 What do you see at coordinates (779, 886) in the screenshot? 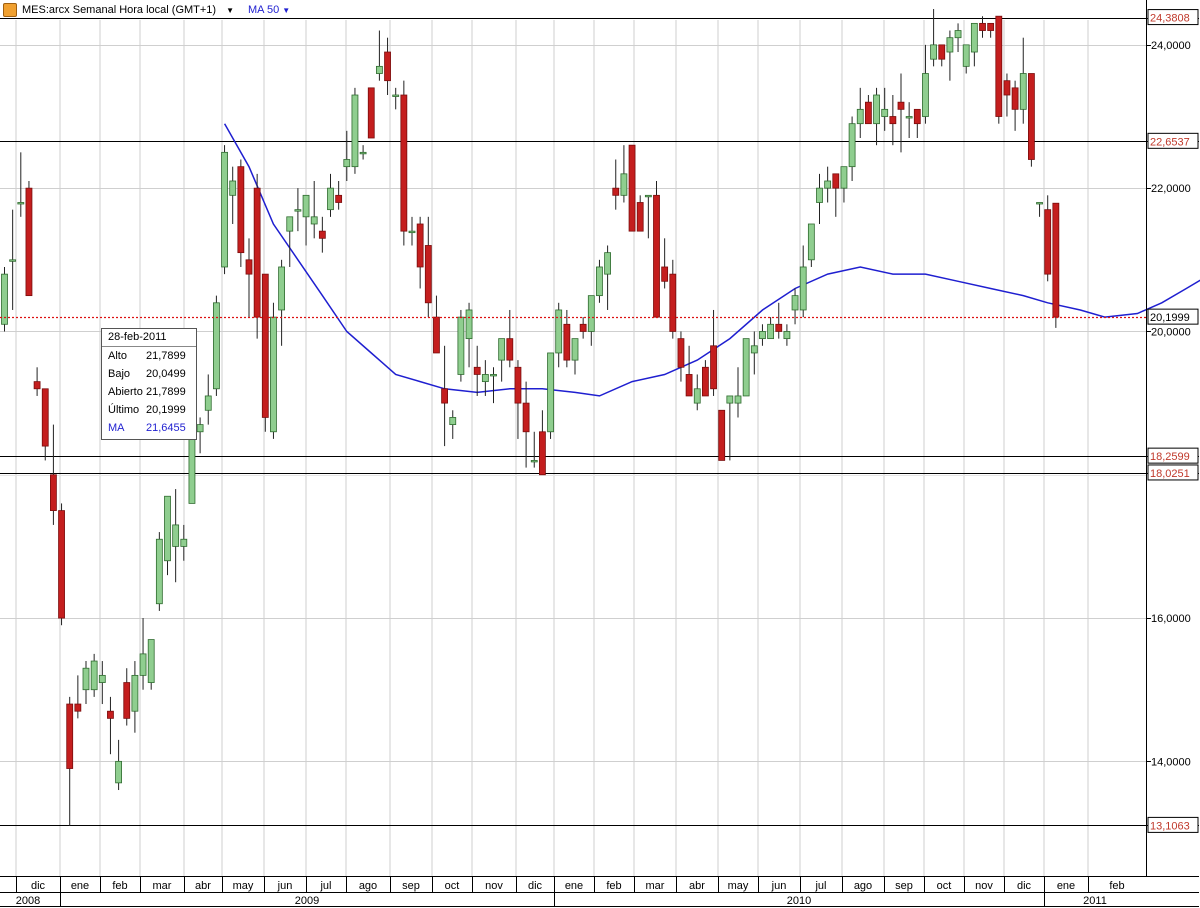
I see `x-month-label: jun` at bounding box center [779, 886].